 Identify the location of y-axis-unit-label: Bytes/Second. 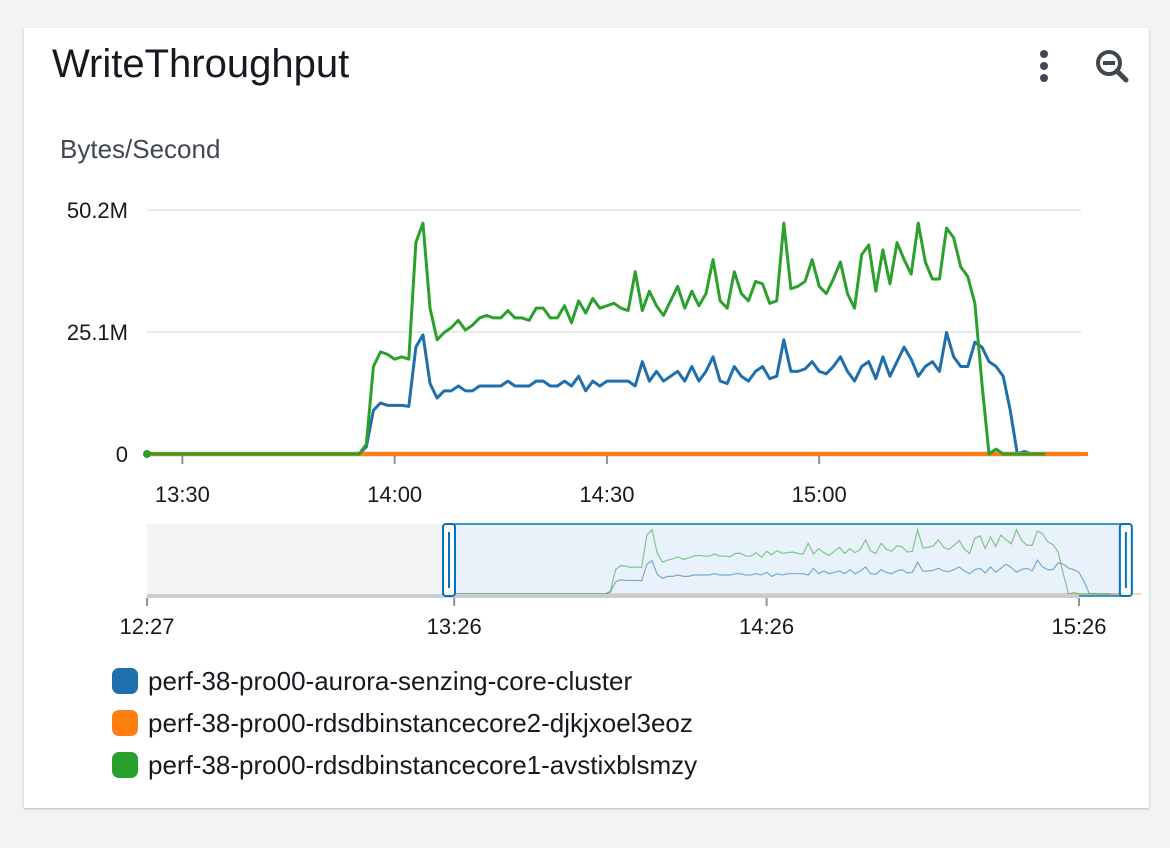
(140, 149).